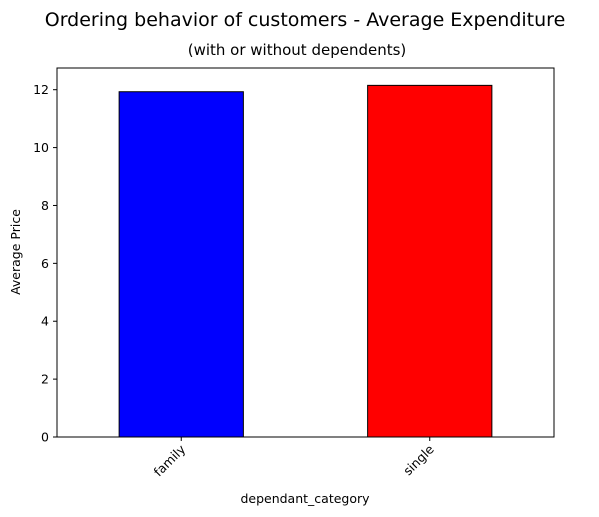  What do you see at coordinates (293, 458) in the screenshot?
I see `x-axis-ticks: family single` at bounding box center [293, 458].